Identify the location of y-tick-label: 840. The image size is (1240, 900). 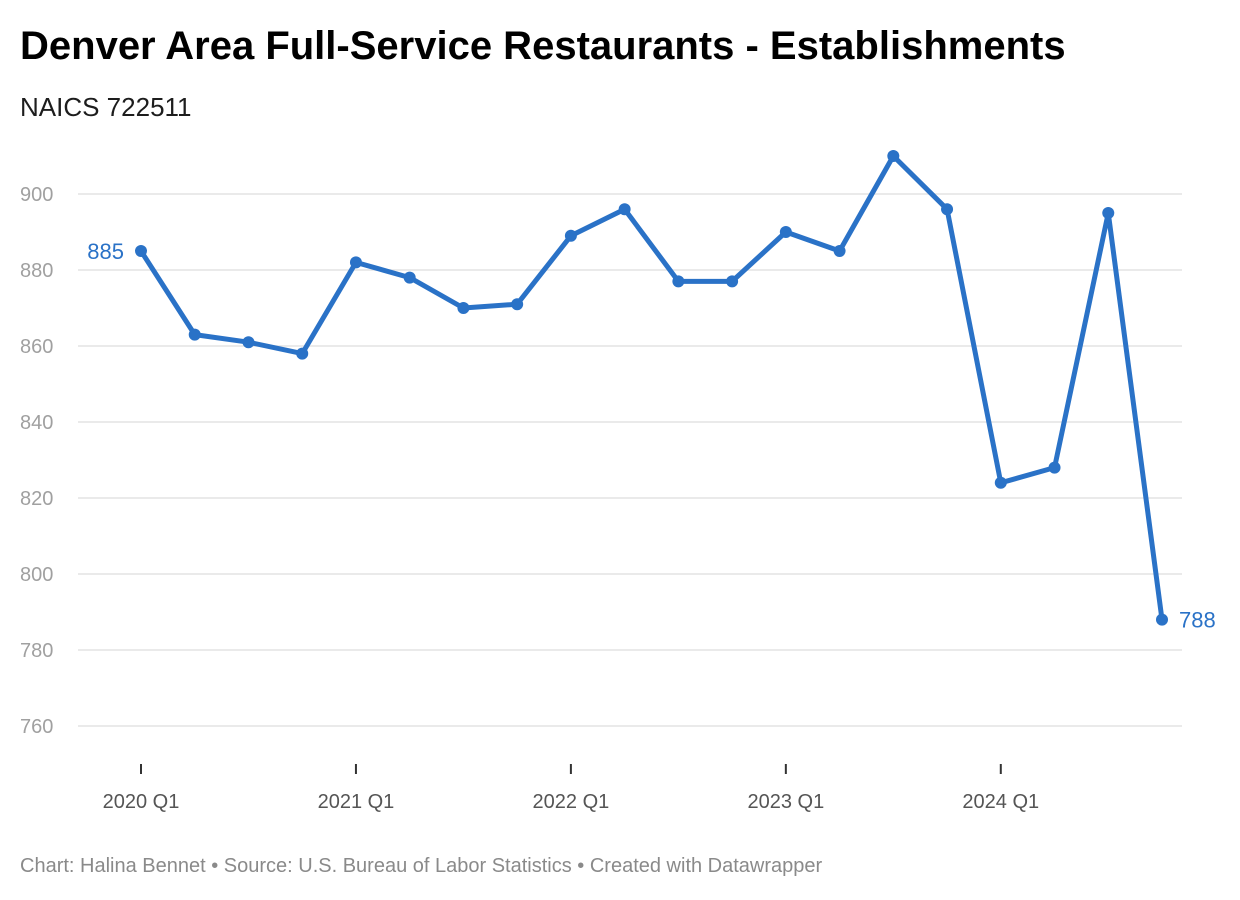
(36, 423).